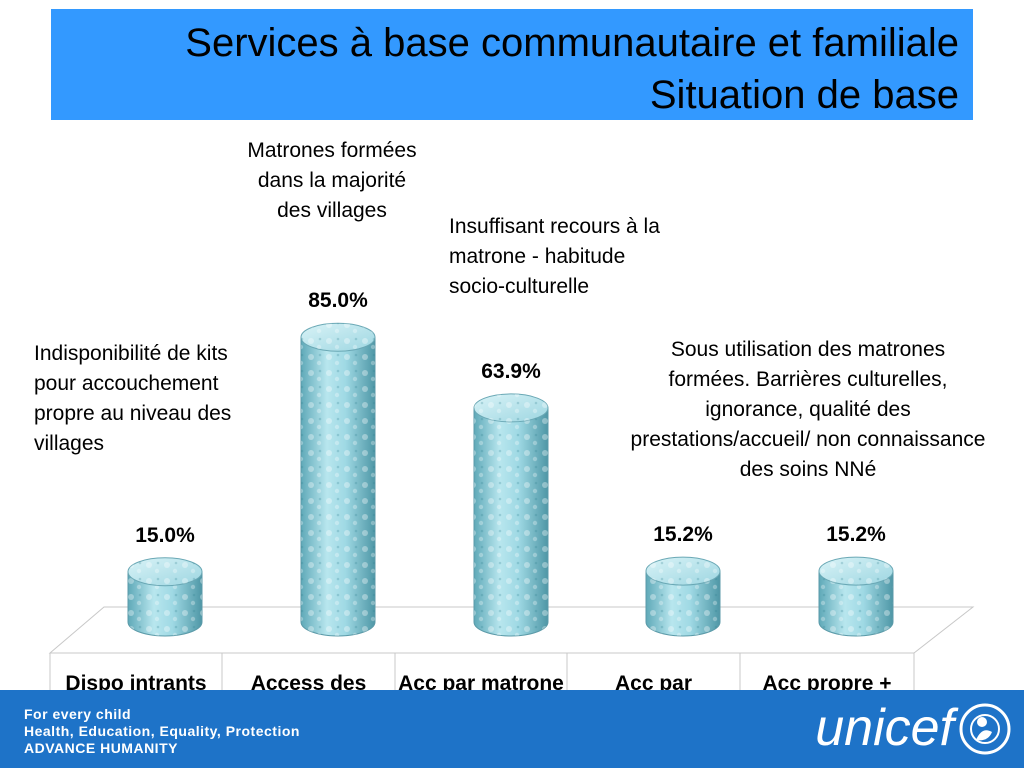 The height and width of the screenshot is (768, 1024). Describe the element at coordinates (165, 535) in the screenshot. I see `value-label-1: 15.0%` at that location.